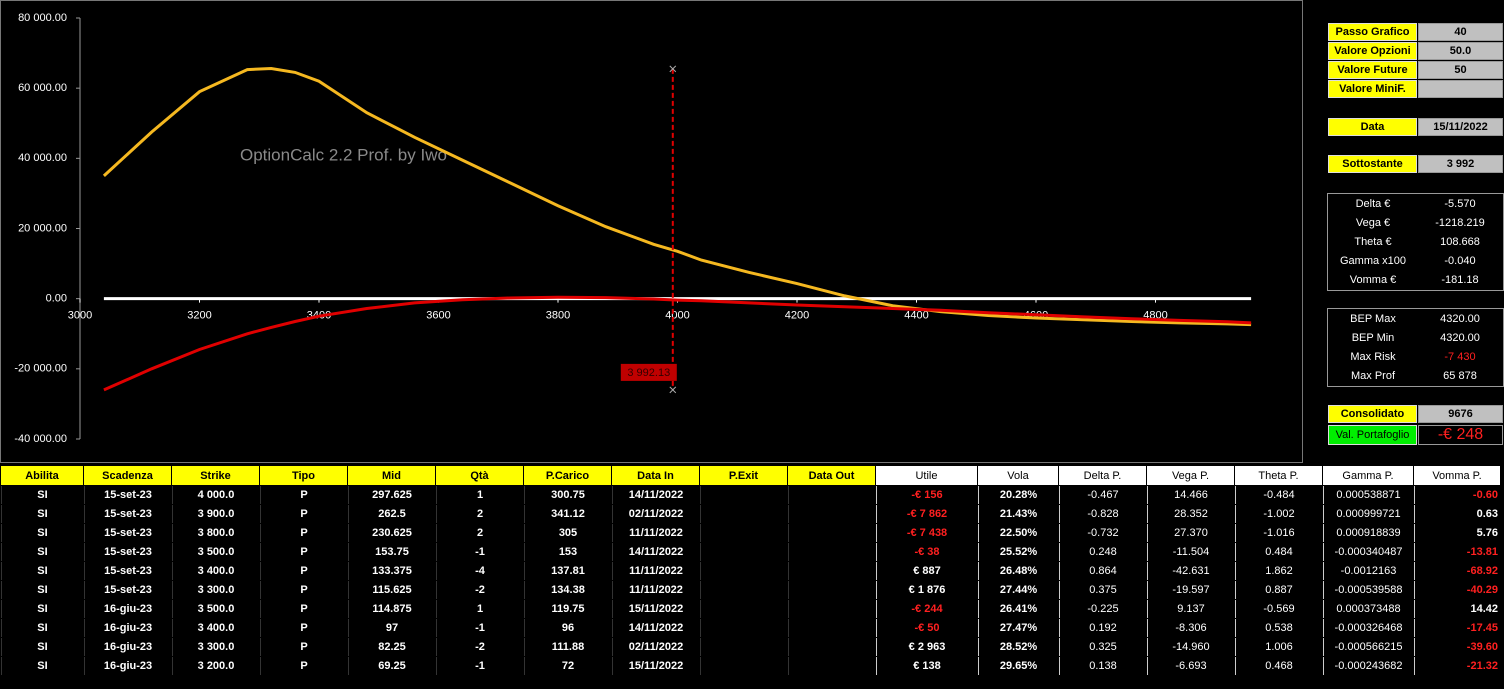 This screenshot has height=689, width=1504. Describe the element at coordinates (916, 316) in the screenshot. I see `x-tick-label: 4400` at that location.